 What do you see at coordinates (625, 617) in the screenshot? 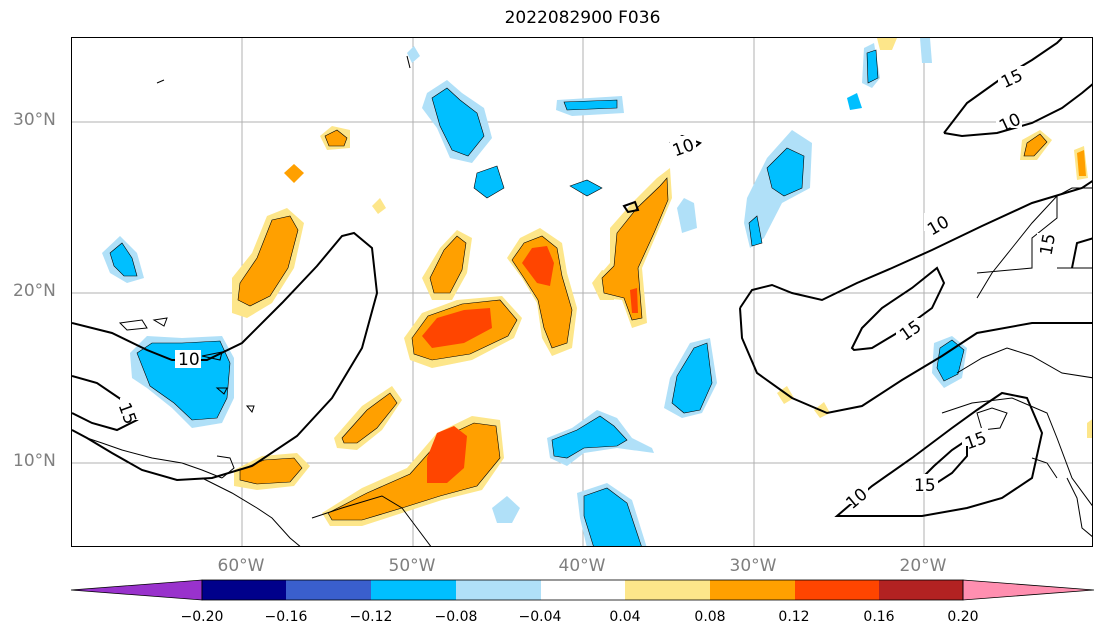
I see `colorbar-tick-label: 0.04` at bounding box center [625, 617].